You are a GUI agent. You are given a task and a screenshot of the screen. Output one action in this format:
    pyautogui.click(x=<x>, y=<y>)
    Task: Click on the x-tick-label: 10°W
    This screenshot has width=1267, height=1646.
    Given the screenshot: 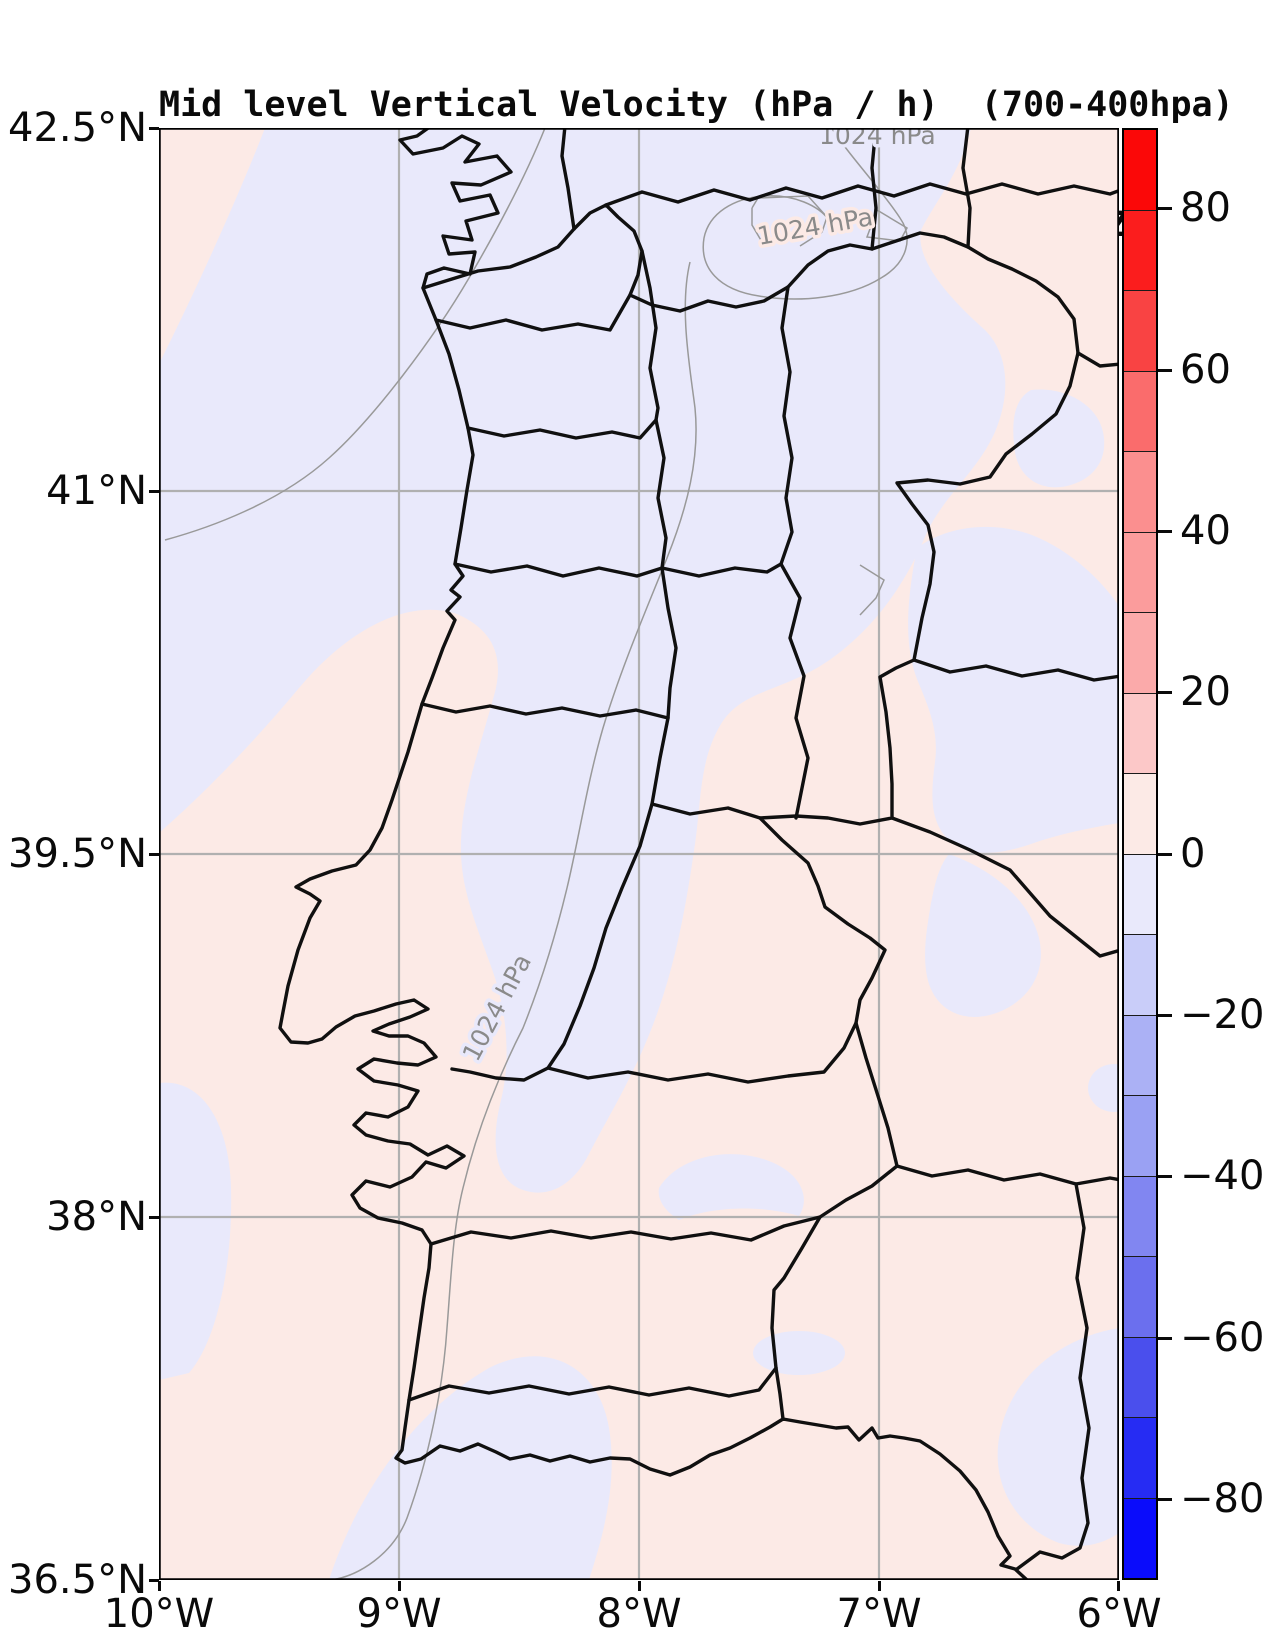 What is the action you would take?
    pyautogui.click(x=159, y=1614)
    